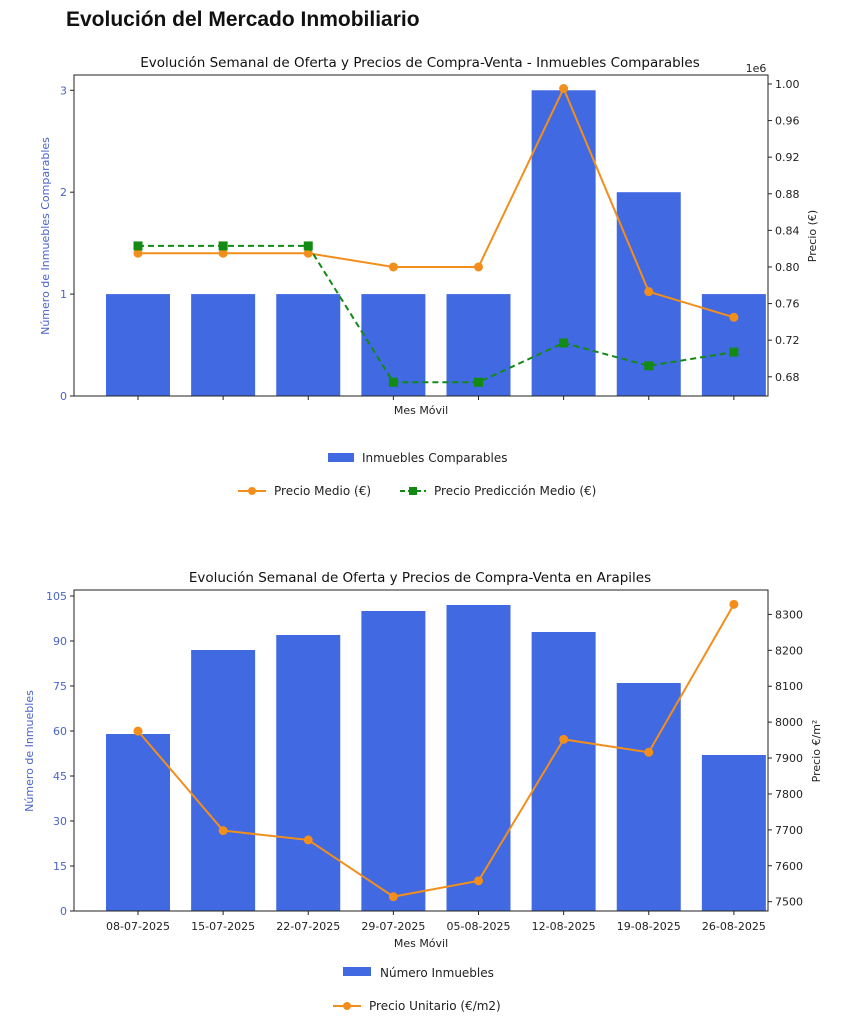  Describe the element at coordinates (649, 926) in the screenshot. I see `chart2-xtick-label-6: 19-08-2025` at that location.